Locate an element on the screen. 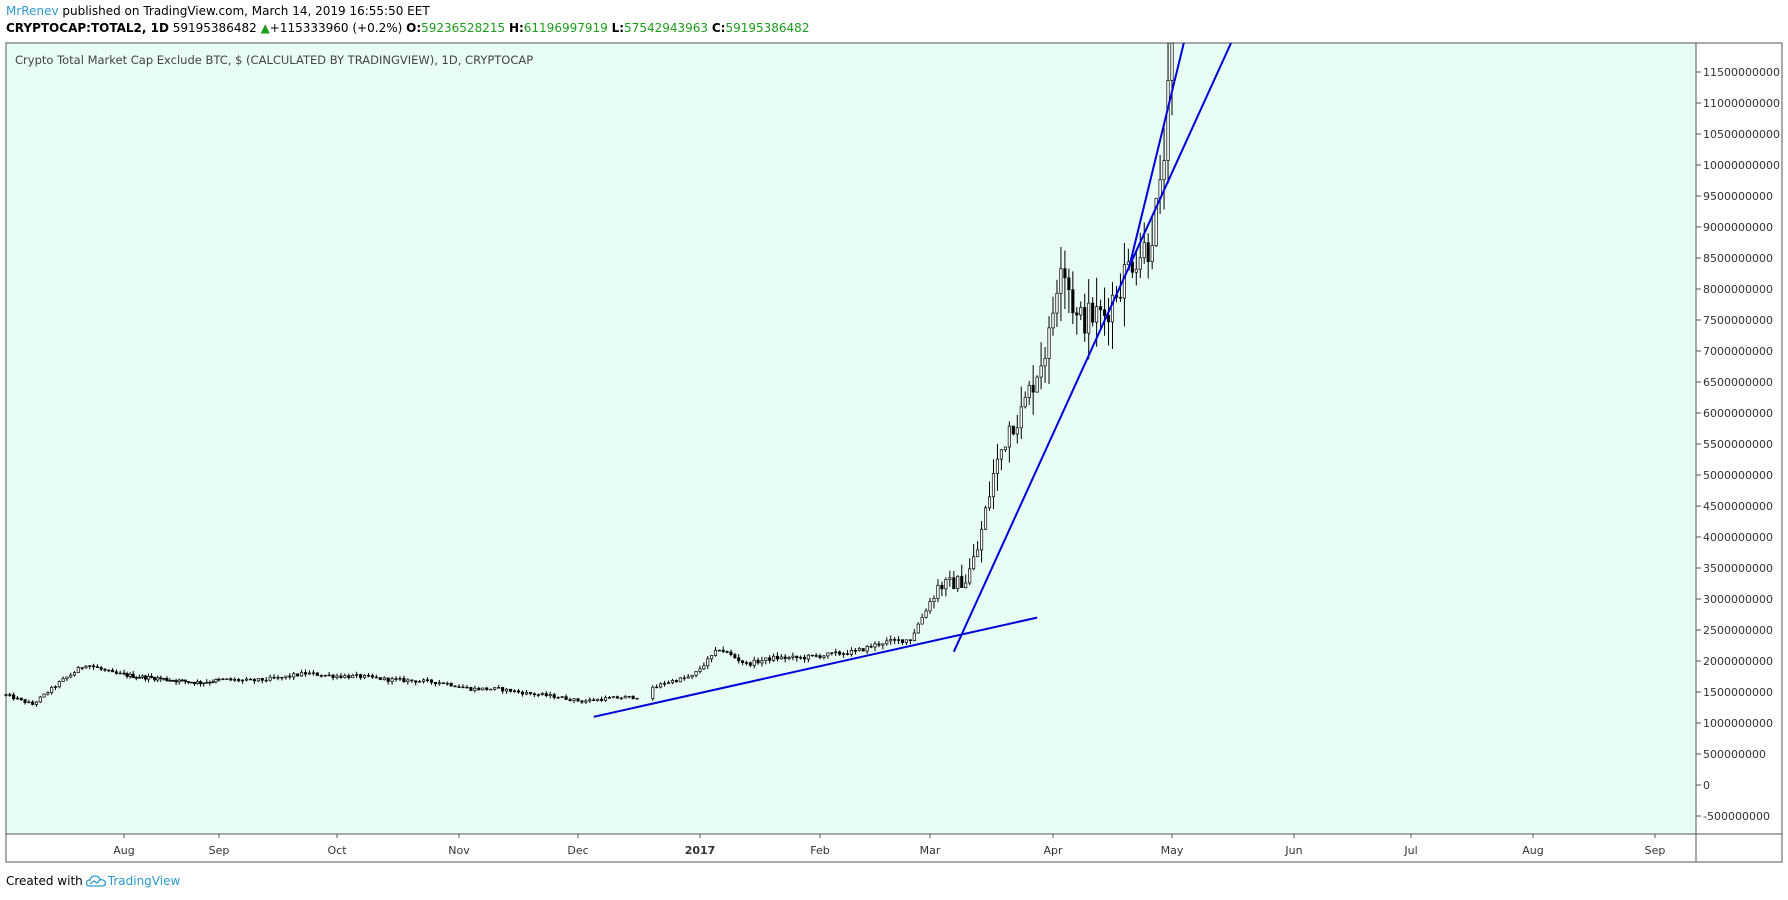 Image resolution: width=1788 pixels, height=900 pixels. price-axis-tick-label: 4500000000 is located at coordinates (1738, 506).